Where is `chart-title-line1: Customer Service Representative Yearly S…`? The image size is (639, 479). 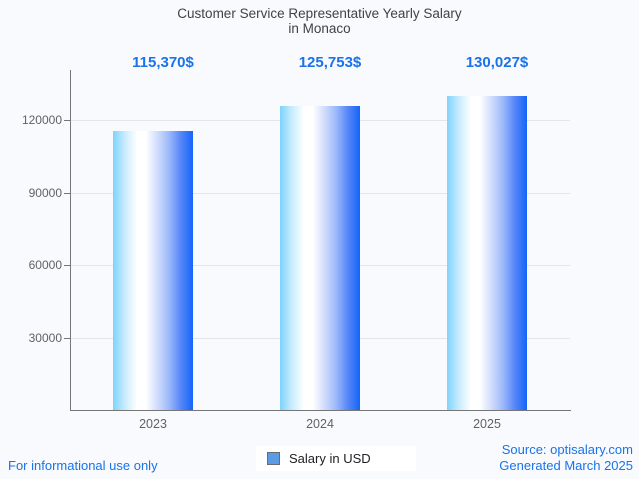
chart-title-line1: Customer Service Representative Yearly S… is located at coordinates (319, 13).